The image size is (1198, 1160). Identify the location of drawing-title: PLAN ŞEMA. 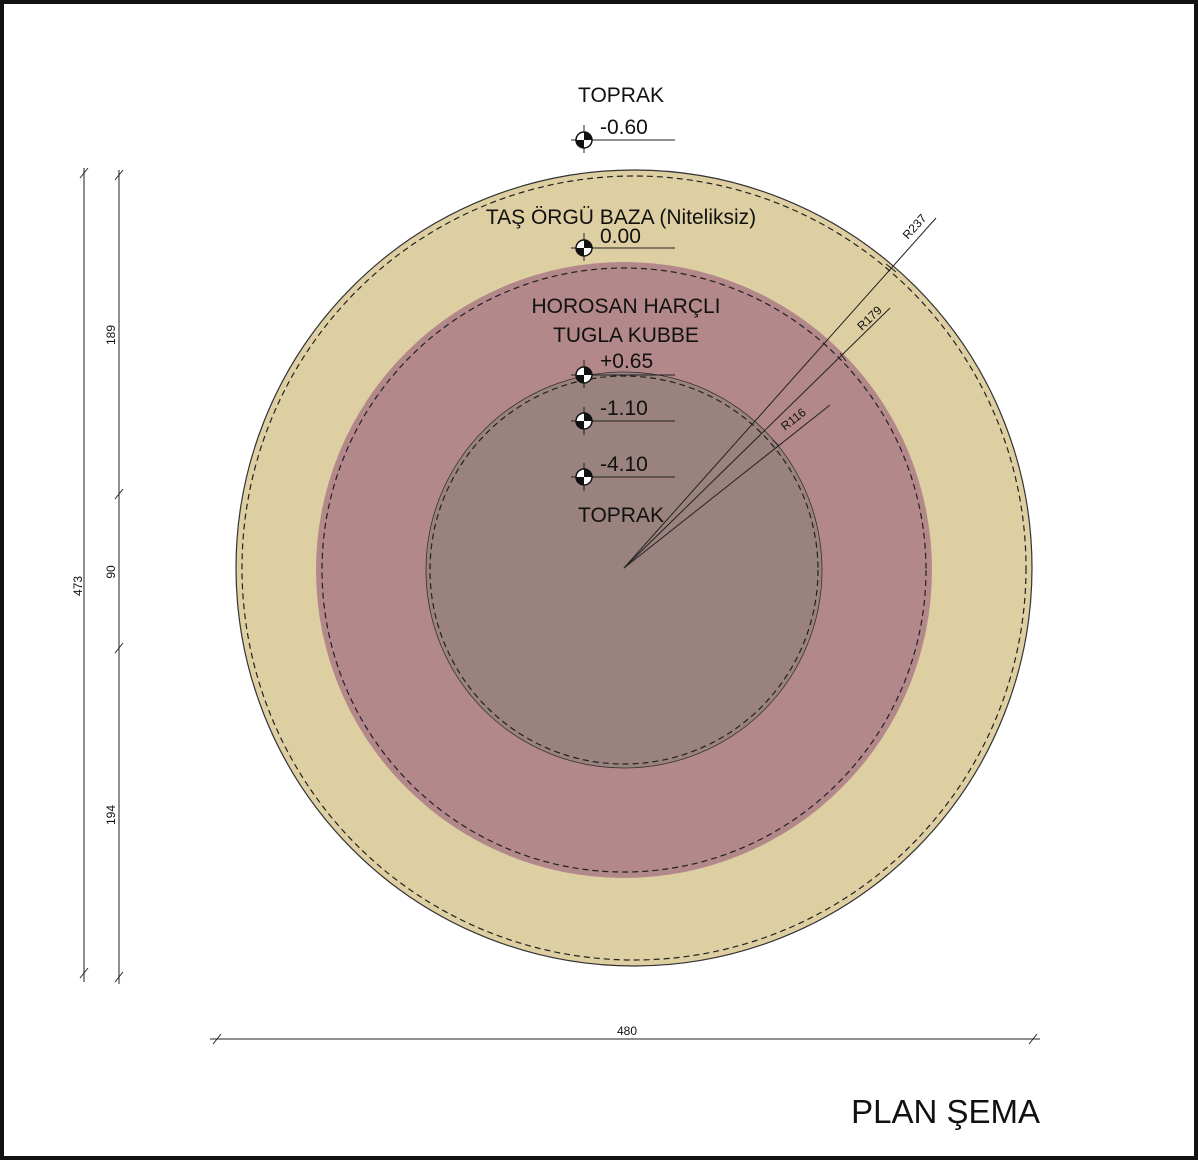
(945, 1111).